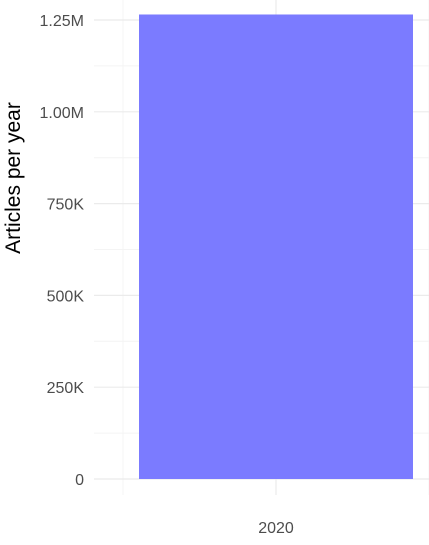 The width and height of the screenshot is (429, 545). What do you see at coordinates (66, 296) in the screenshot?
I see `y-tick-label: 500K` at bounding box center [66, 296].